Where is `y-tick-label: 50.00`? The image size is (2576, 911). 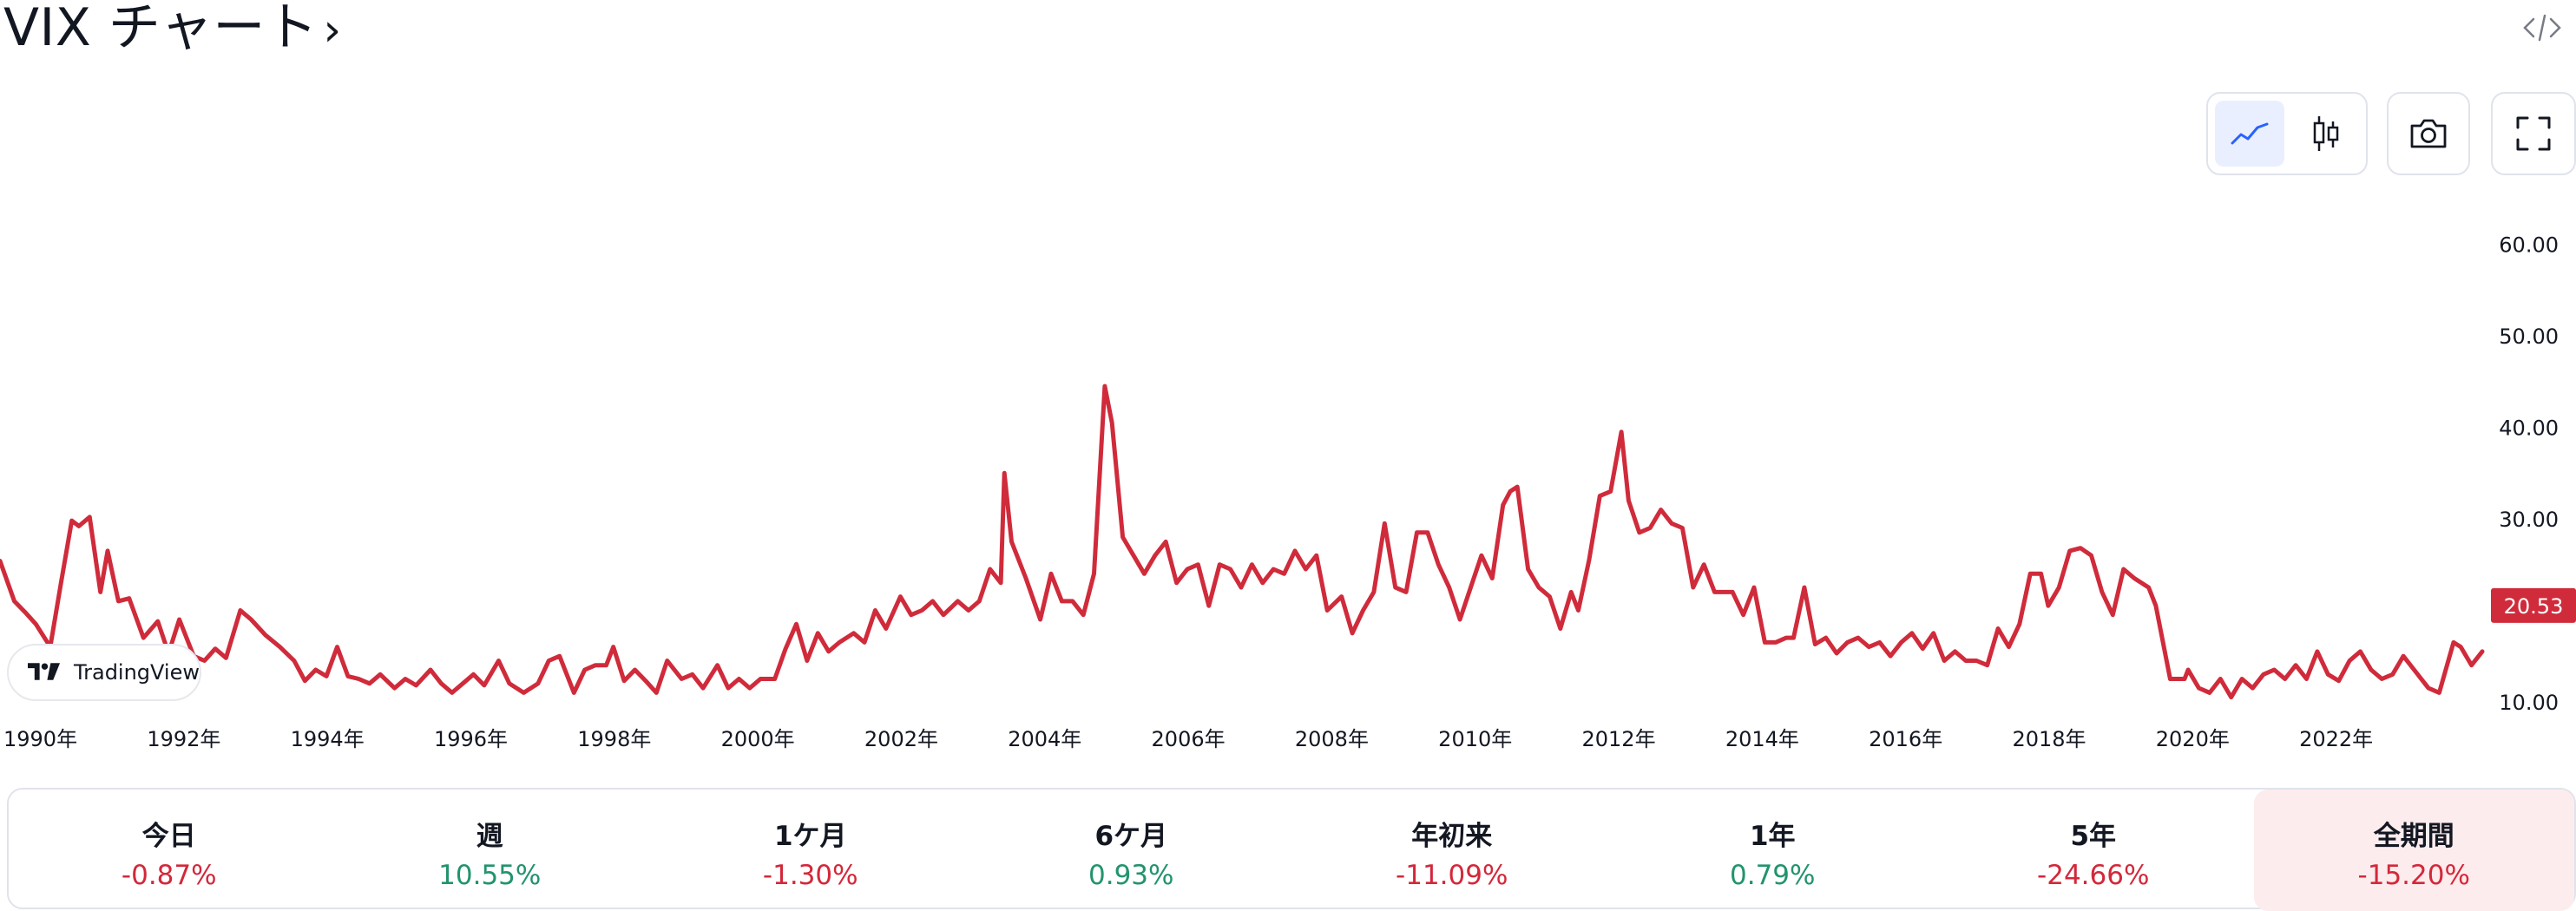 y-tick-label: 50.00 is located at coordinates (2529, 336).